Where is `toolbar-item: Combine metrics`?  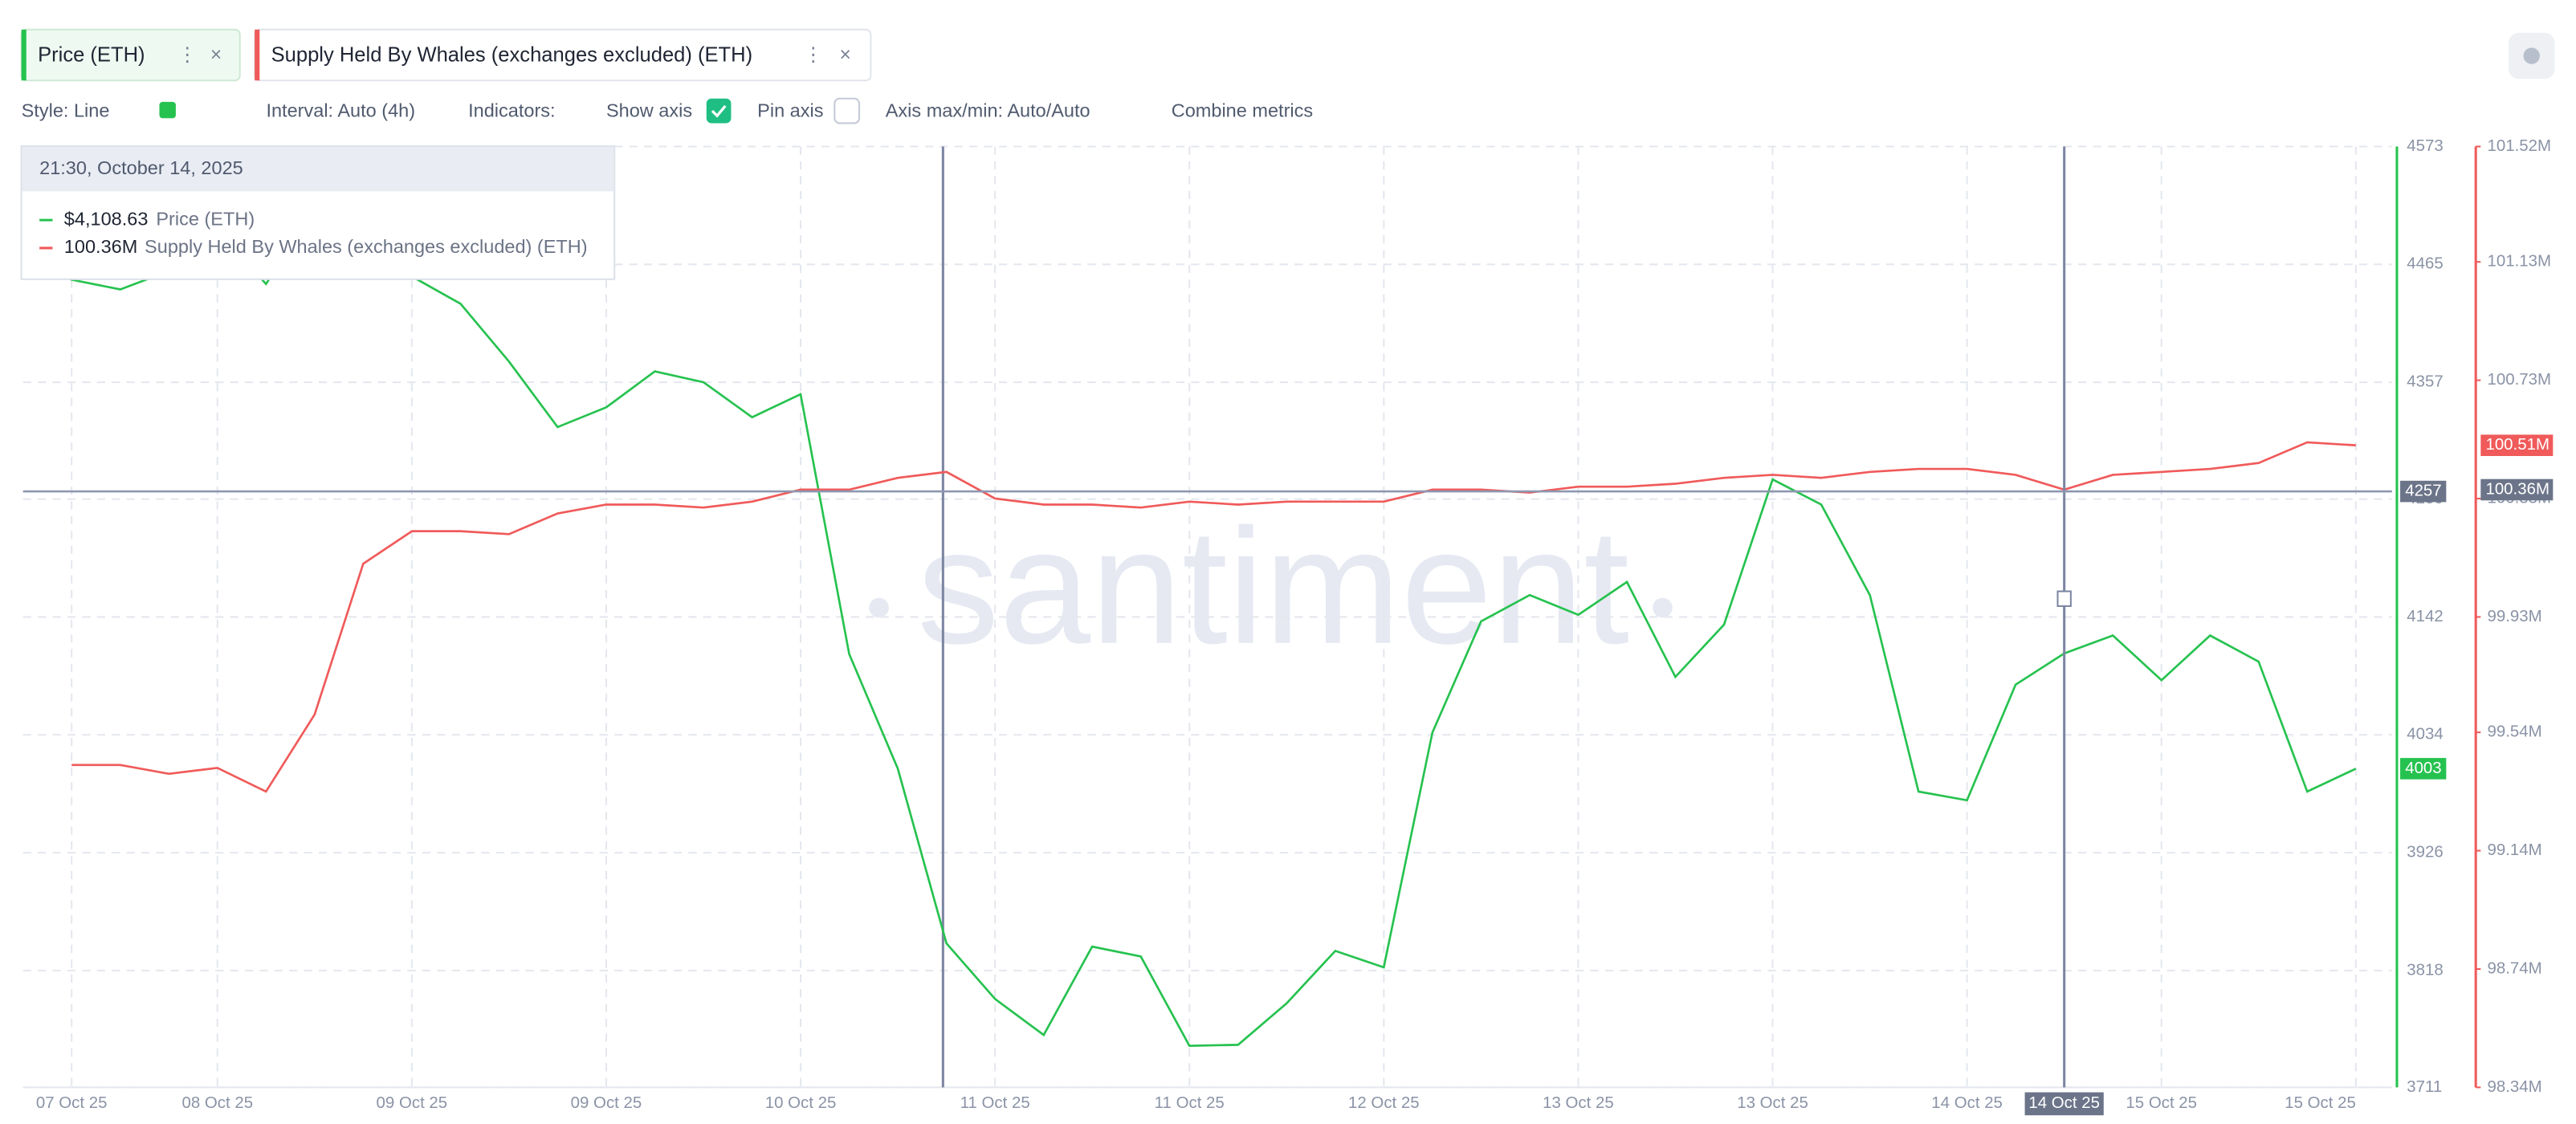 toolbar-item: Combine metrics is located at coordinates (1242, 110).